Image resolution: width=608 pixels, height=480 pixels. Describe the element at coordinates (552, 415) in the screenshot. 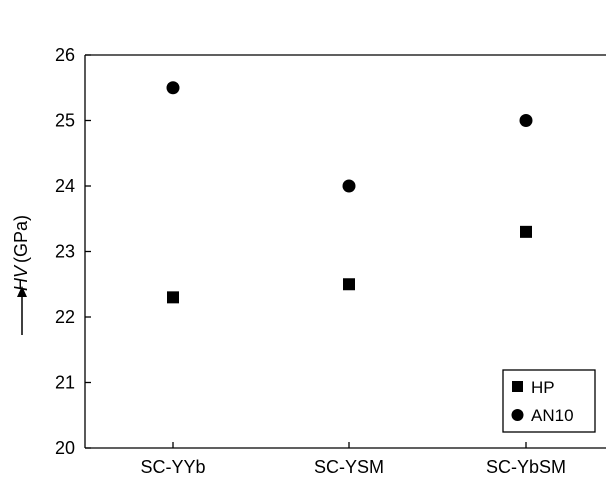

I see `legend-an10-label: AN10` at that location.